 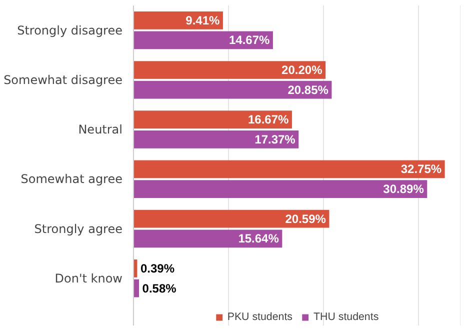 I want to click on legend-label: THU students, so click(x=346, y=317).